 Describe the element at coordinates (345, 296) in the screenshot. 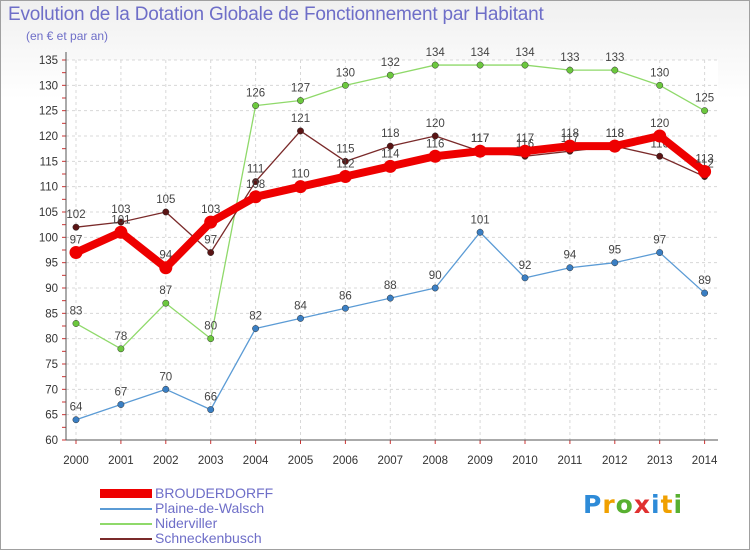

I see `data-label-plaine-de-walsch: 86` at that location.